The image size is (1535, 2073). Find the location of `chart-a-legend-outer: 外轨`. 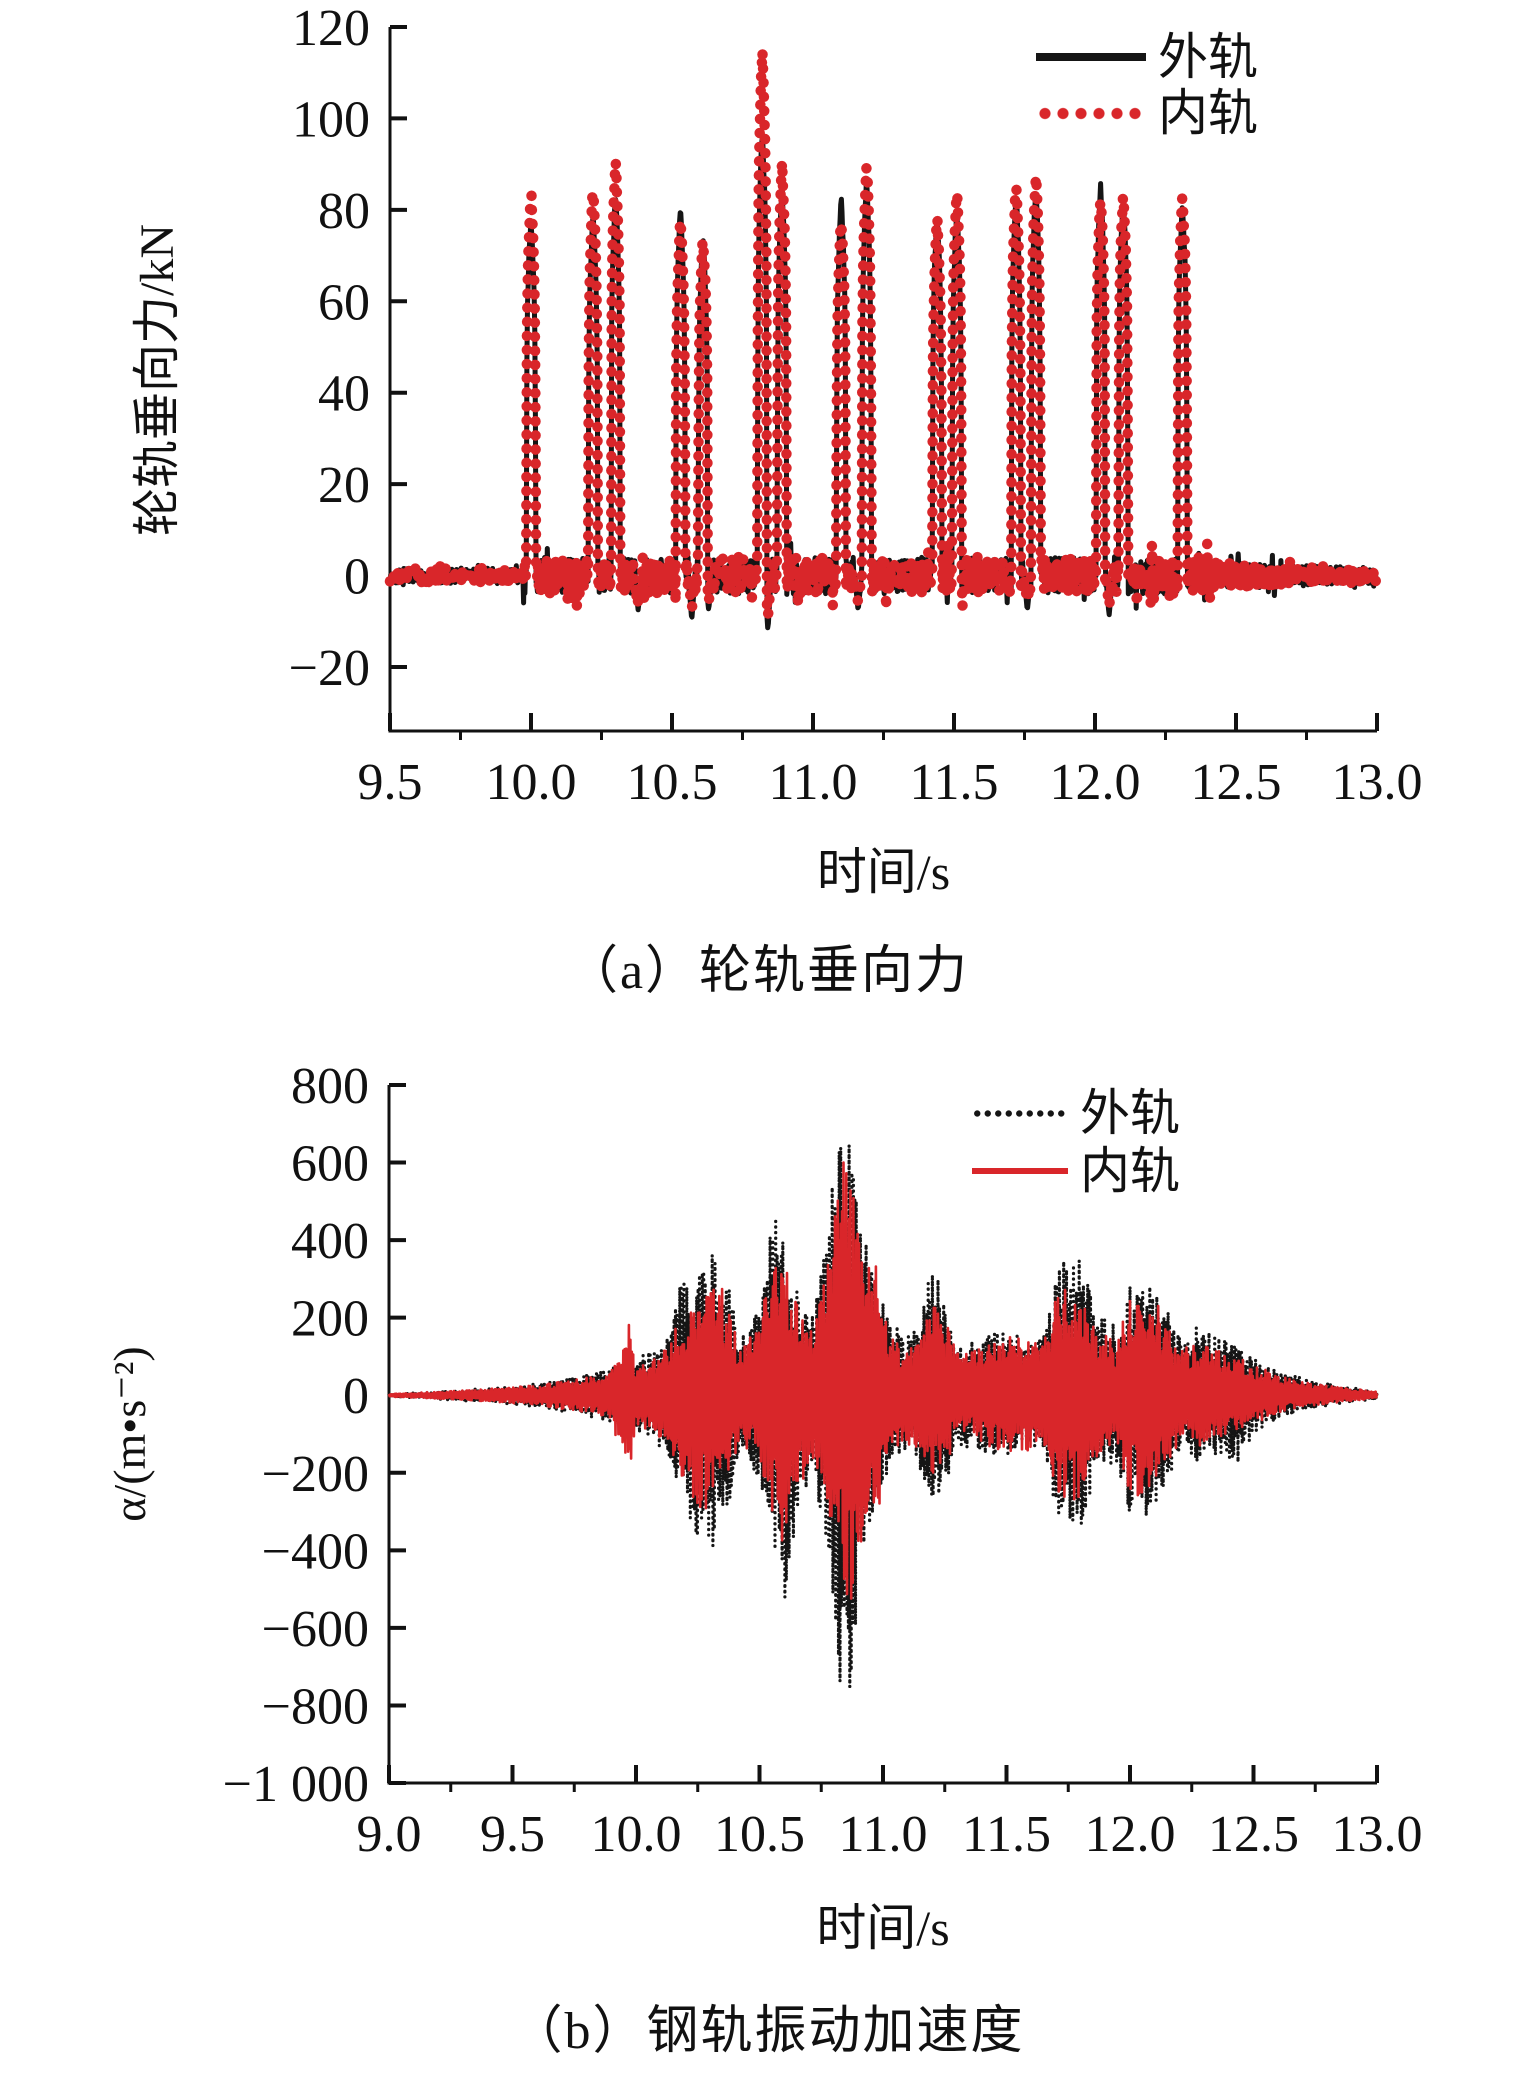

chart-a-legend-outer: 外轨 is located at coordinates (1147, 57).